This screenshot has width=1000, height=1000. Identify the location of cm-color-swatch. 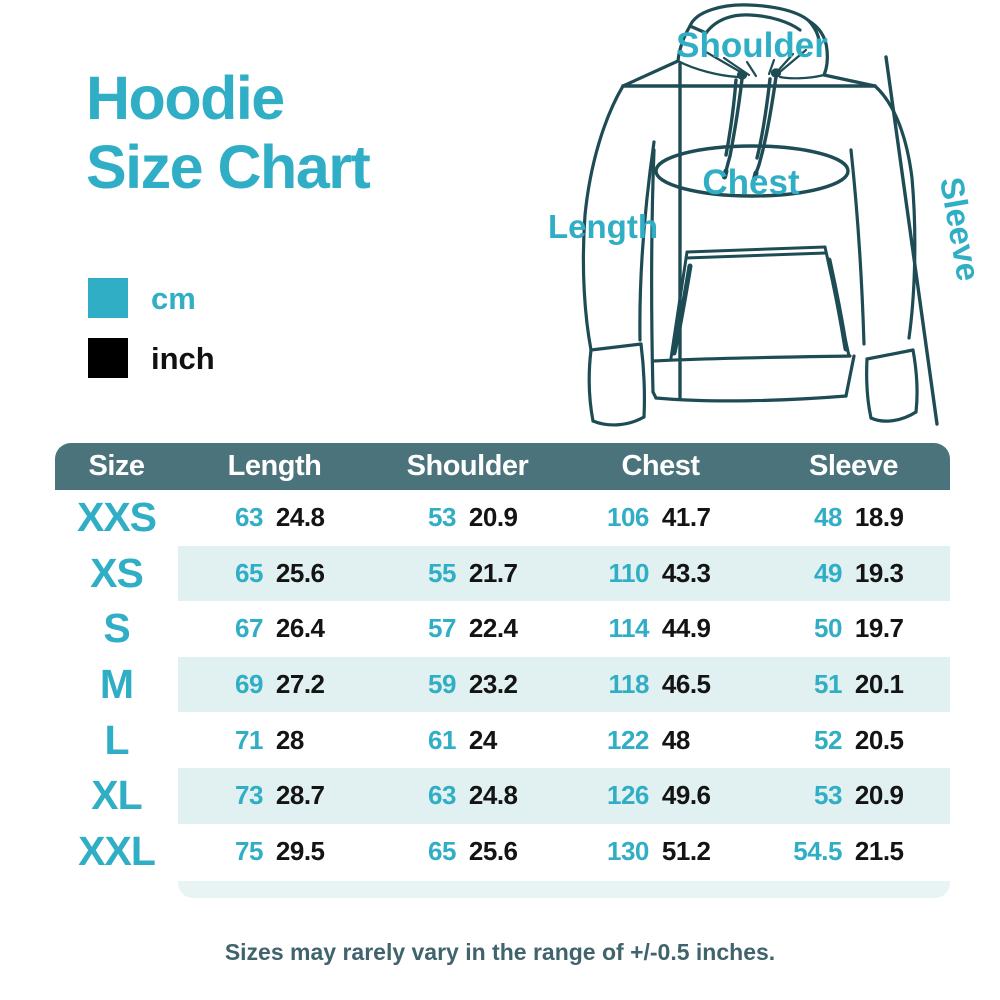
(108, 298).